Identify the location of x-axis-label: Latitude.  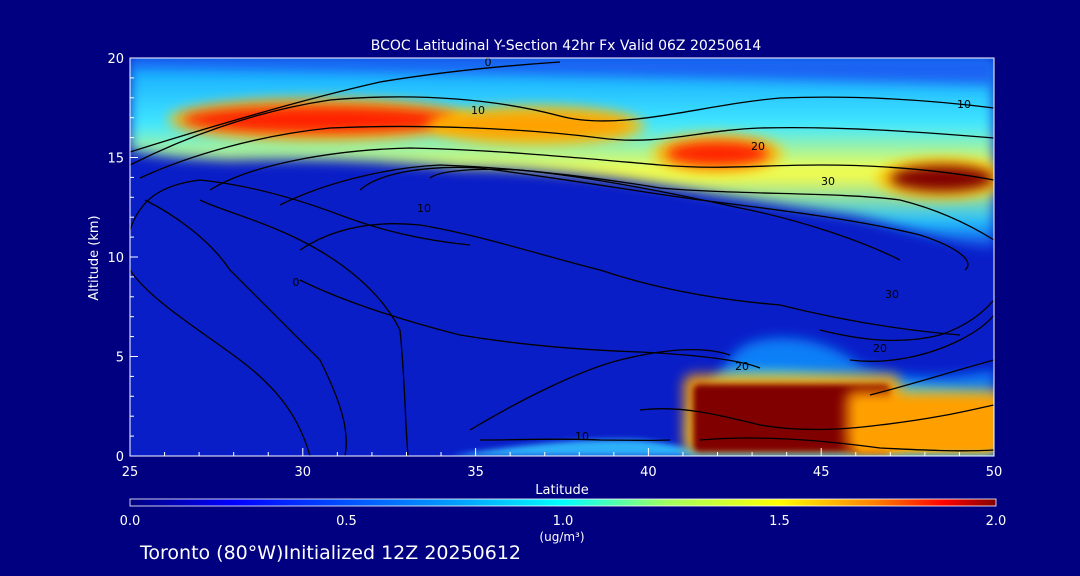
(562, 490).